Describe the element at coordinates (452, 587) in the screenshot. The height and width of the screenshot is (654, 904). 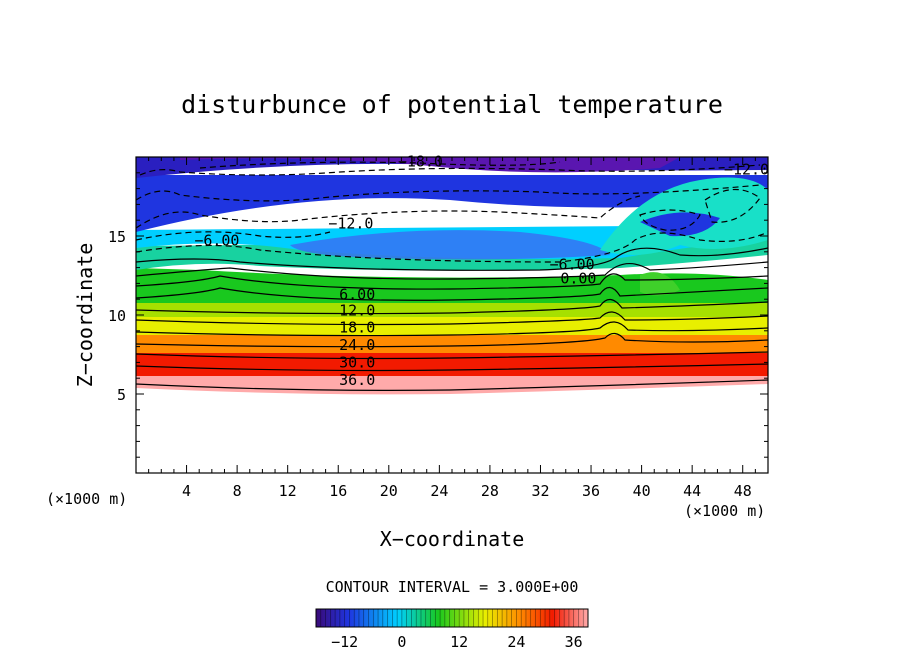
I see `contour-interval-label: CONTOUR INTERVAL = 3.000E+00` at that location.